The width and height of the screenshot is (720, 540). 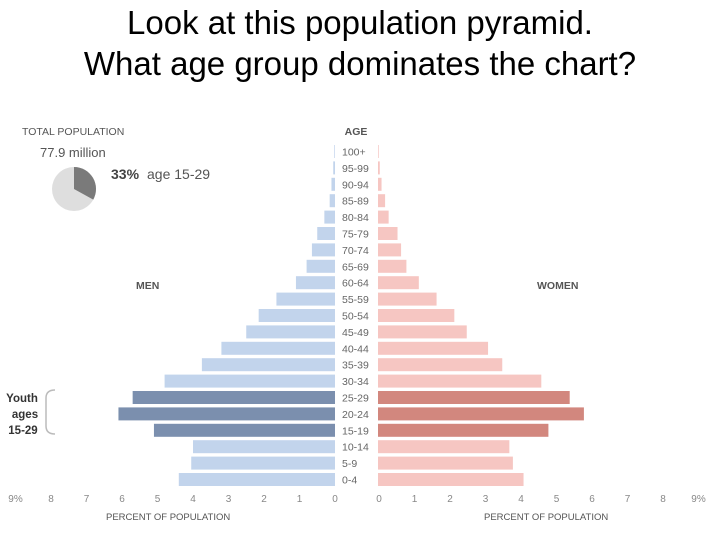 I want to click on slide-title-line-2: What age group dominates the chart?, so click(x=360, y=63).